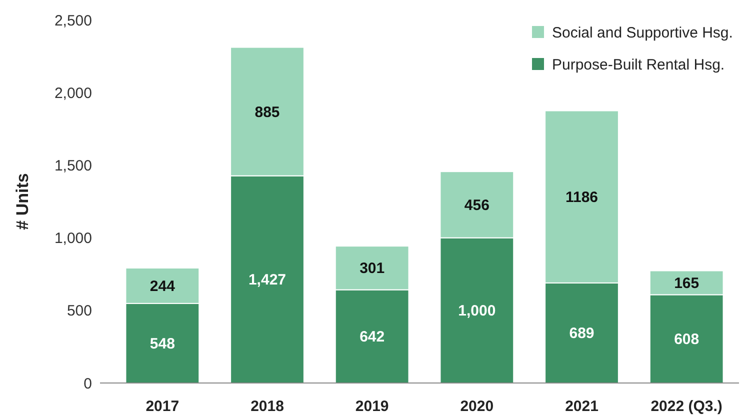  Describe the element at coordinates (267, 280) in the screenshot. I see `data-label: 1,427` at that location.